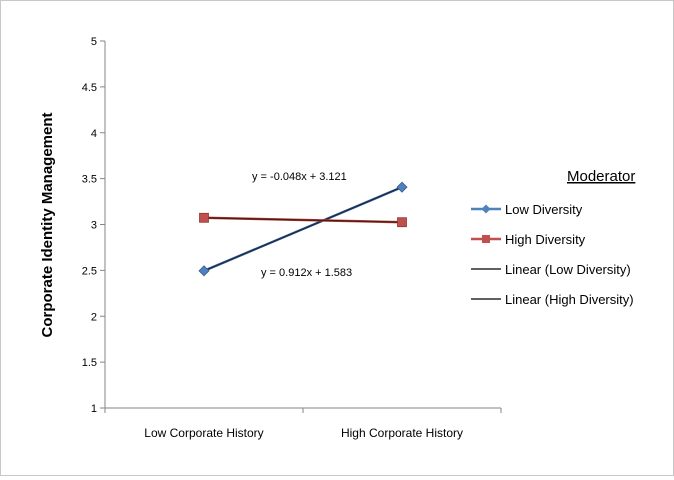 The image size is (674, 480). I want to click on x-category-label: Low Corporate History, so click(203, 433).